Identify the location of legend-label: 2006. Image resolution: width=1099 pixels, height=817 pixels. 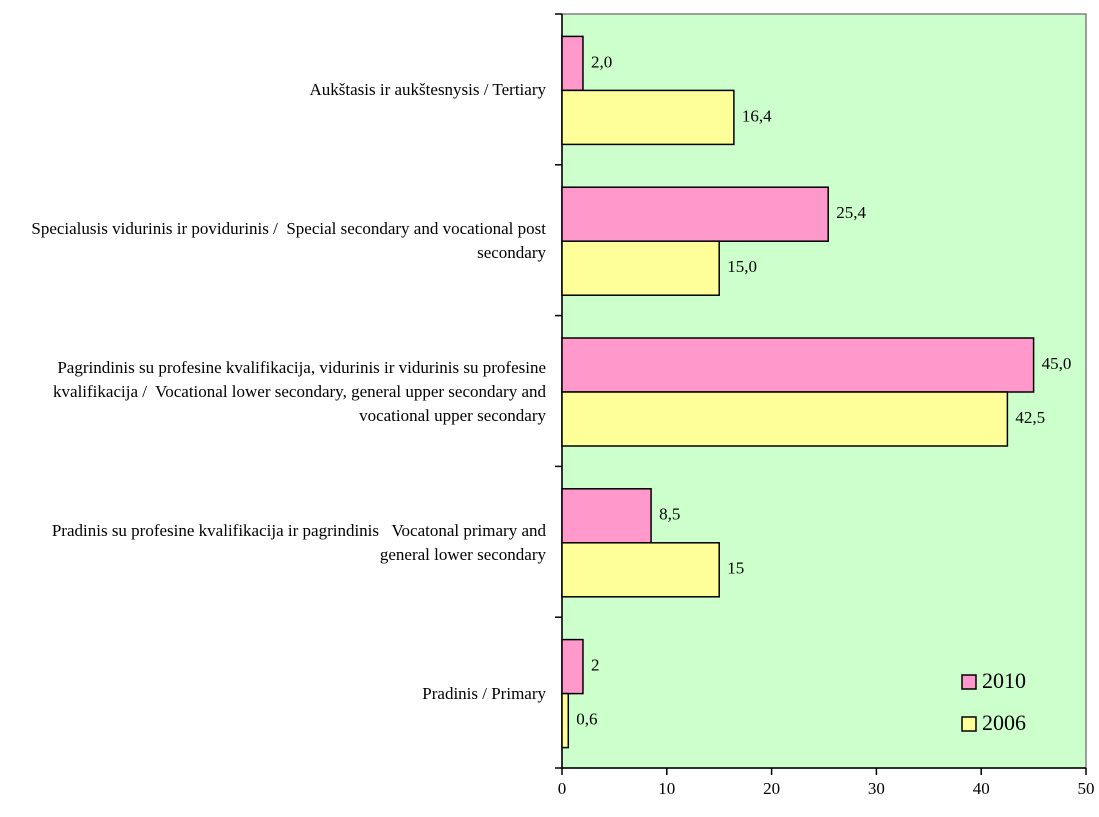
(1004, 722).